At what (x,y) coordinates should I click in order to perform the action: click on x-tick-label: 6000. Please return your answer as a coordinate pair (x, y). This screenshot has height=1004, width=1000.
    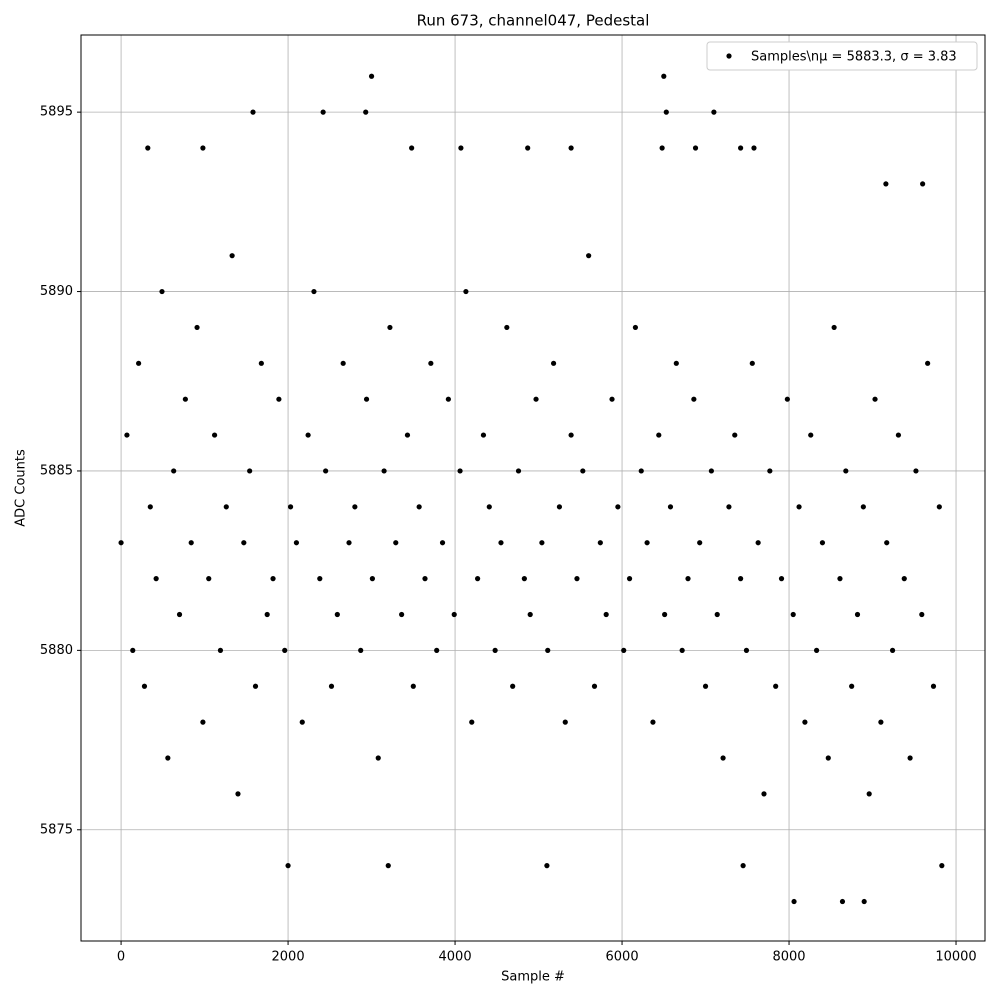
    Looking at the image, I should click on (622, 957).